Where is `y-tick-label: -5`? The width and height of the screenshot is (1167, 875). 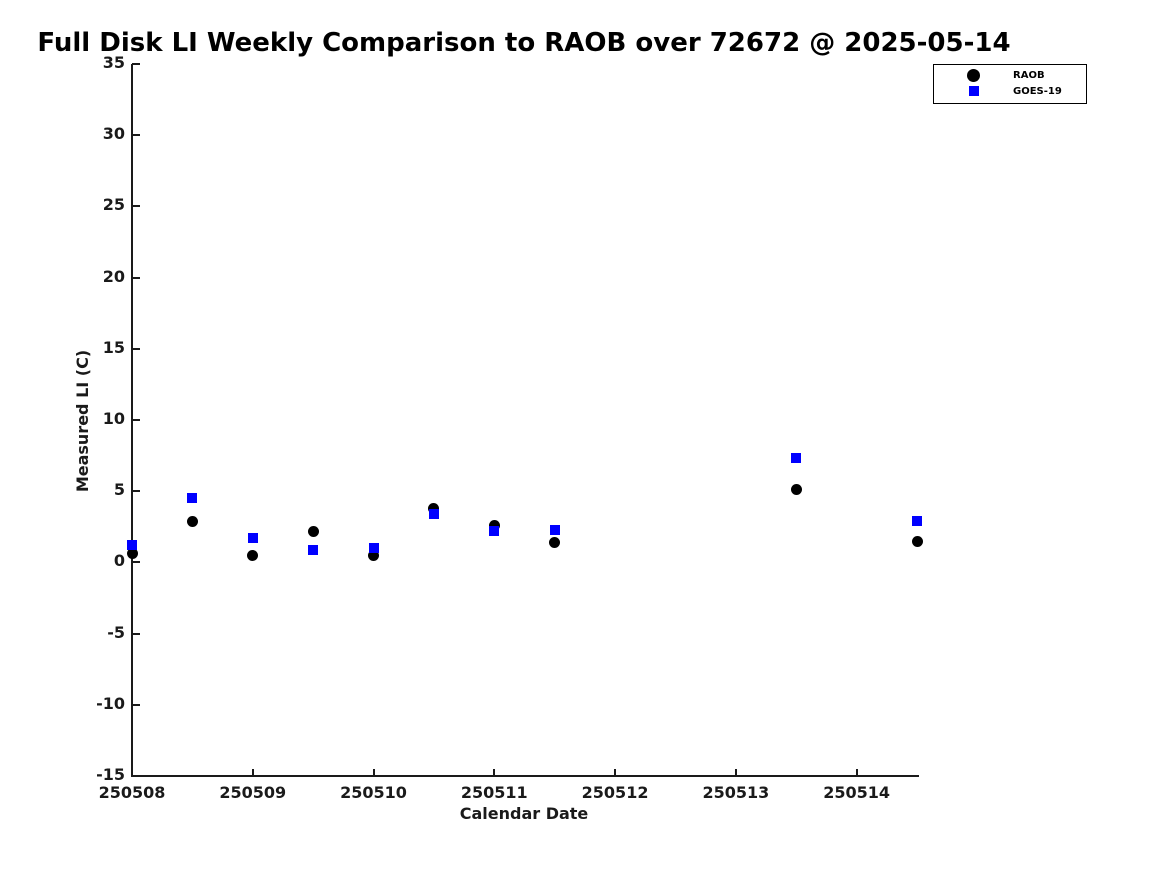
y-tick-label: -5 is located at coordinates (116, 632).